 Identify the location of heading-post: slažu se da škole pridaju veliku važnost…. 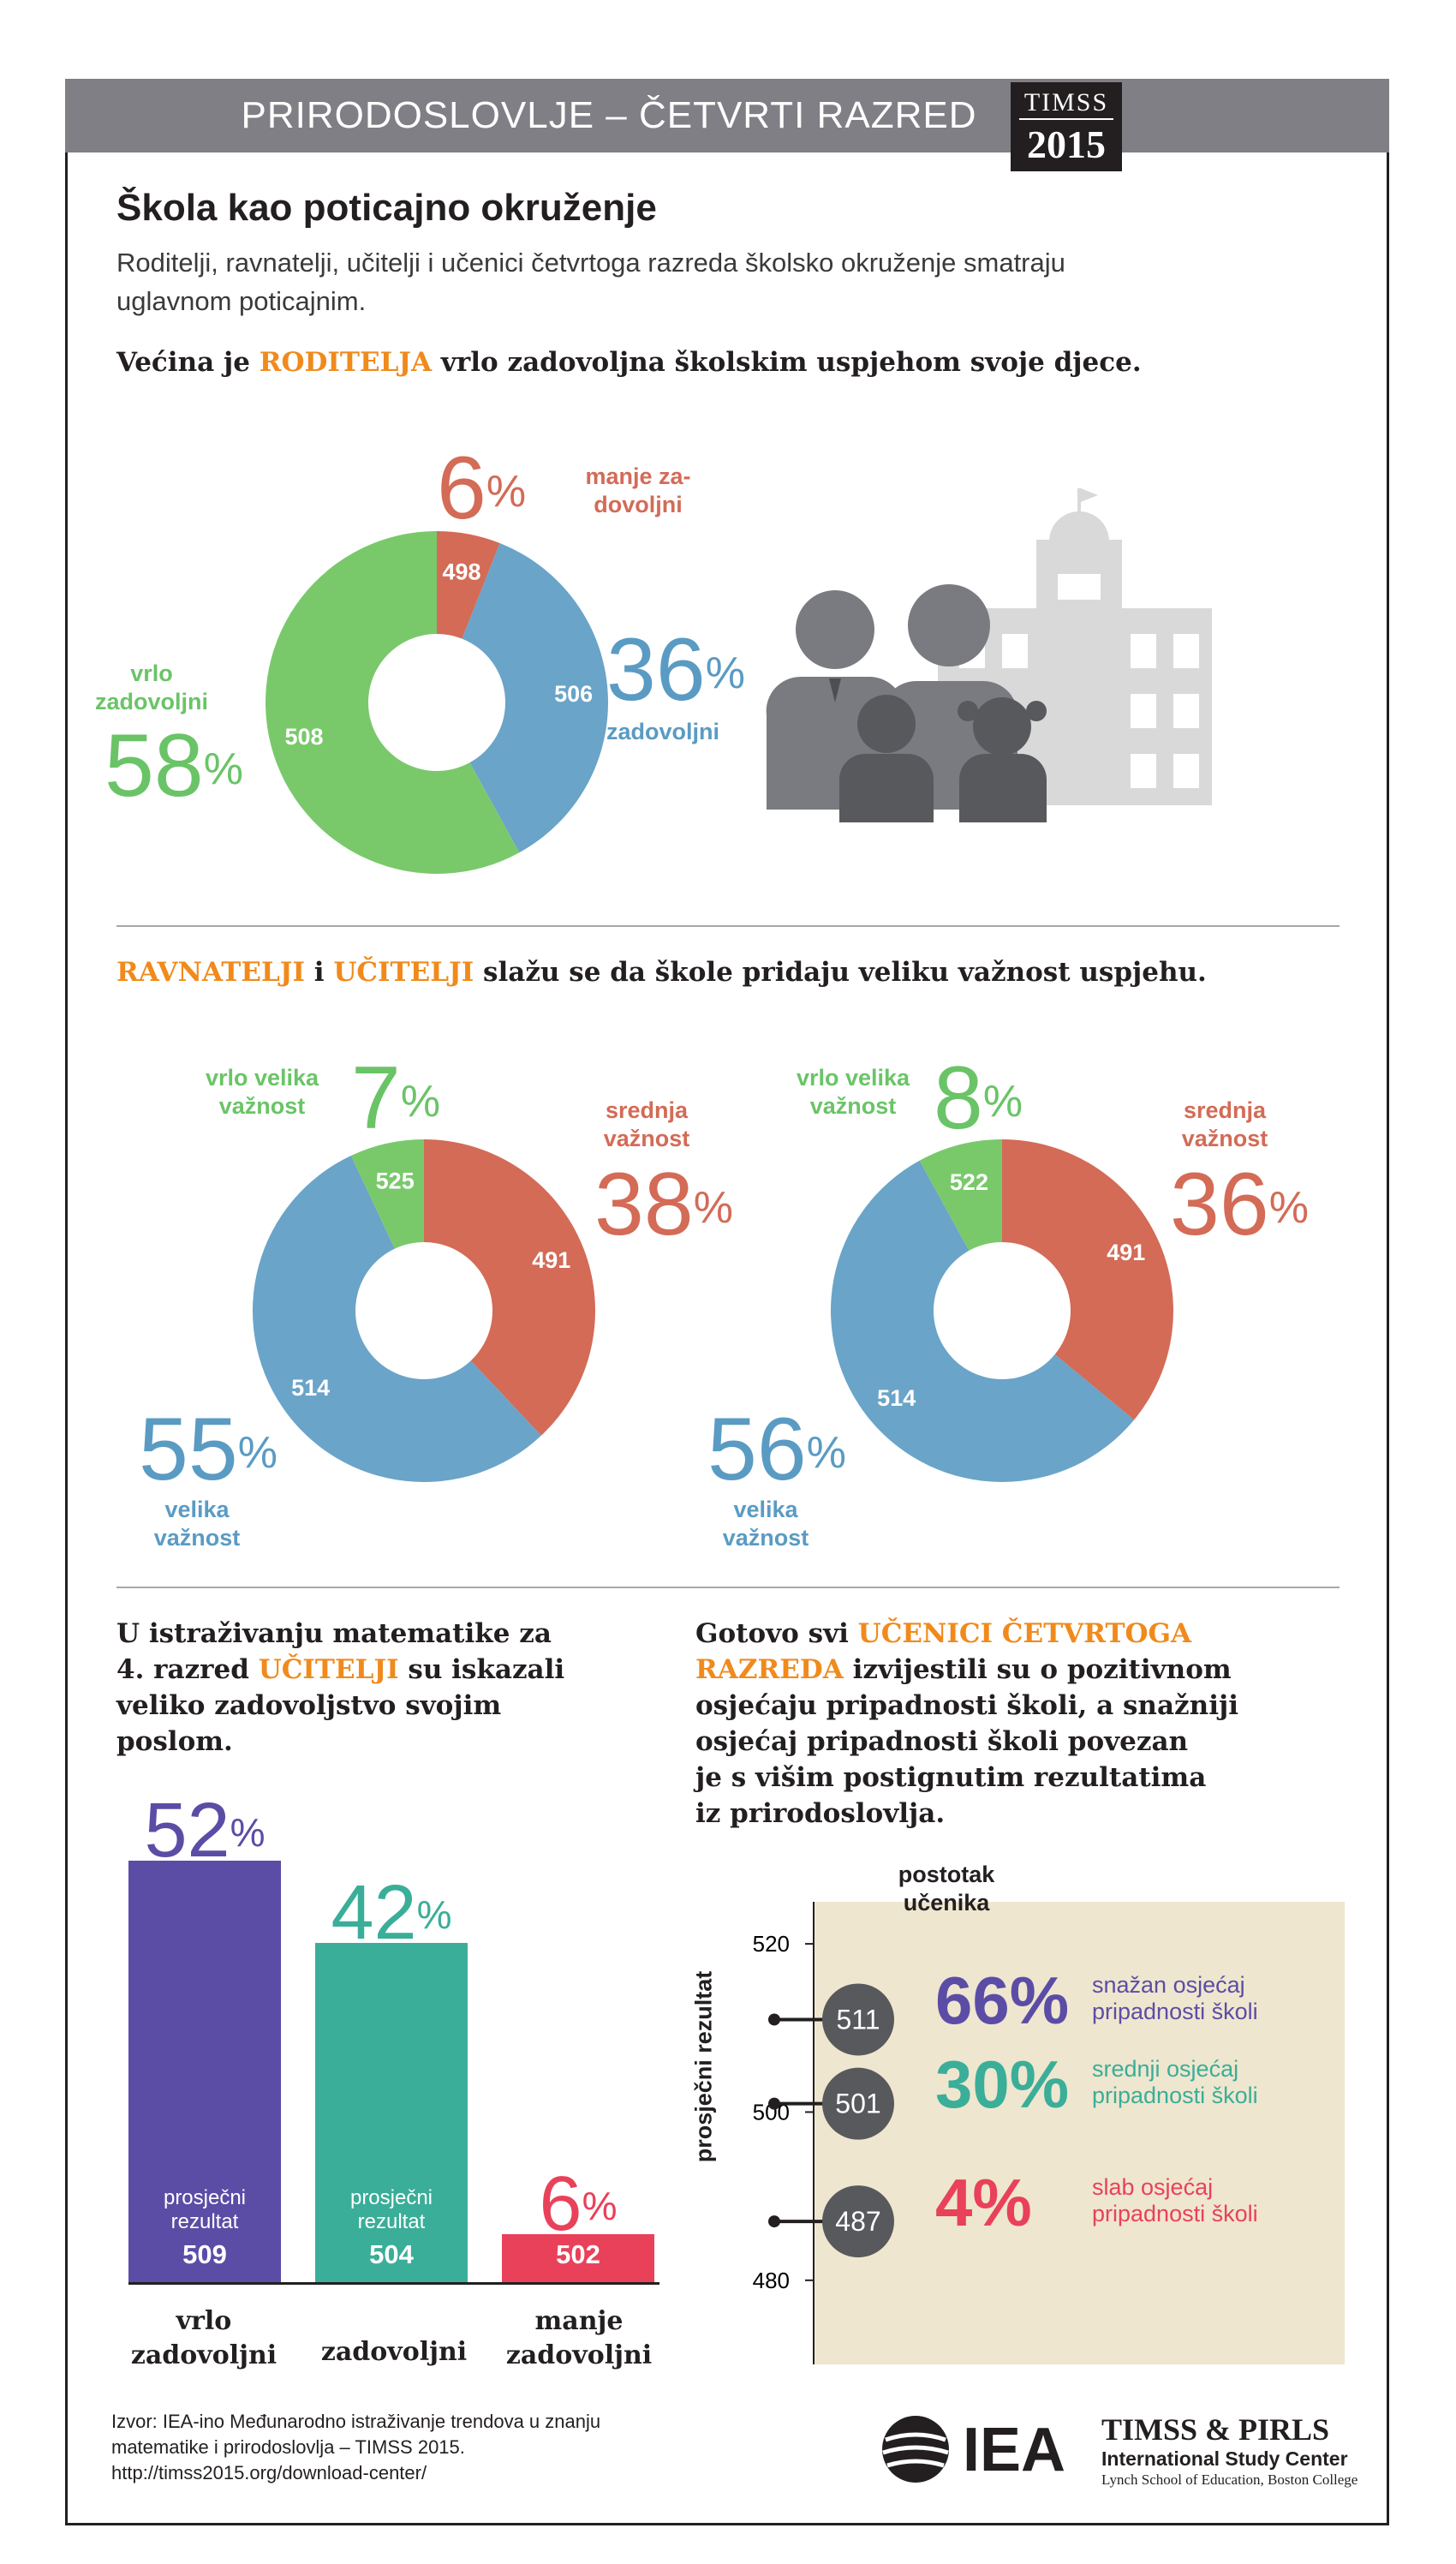
(840, 973).